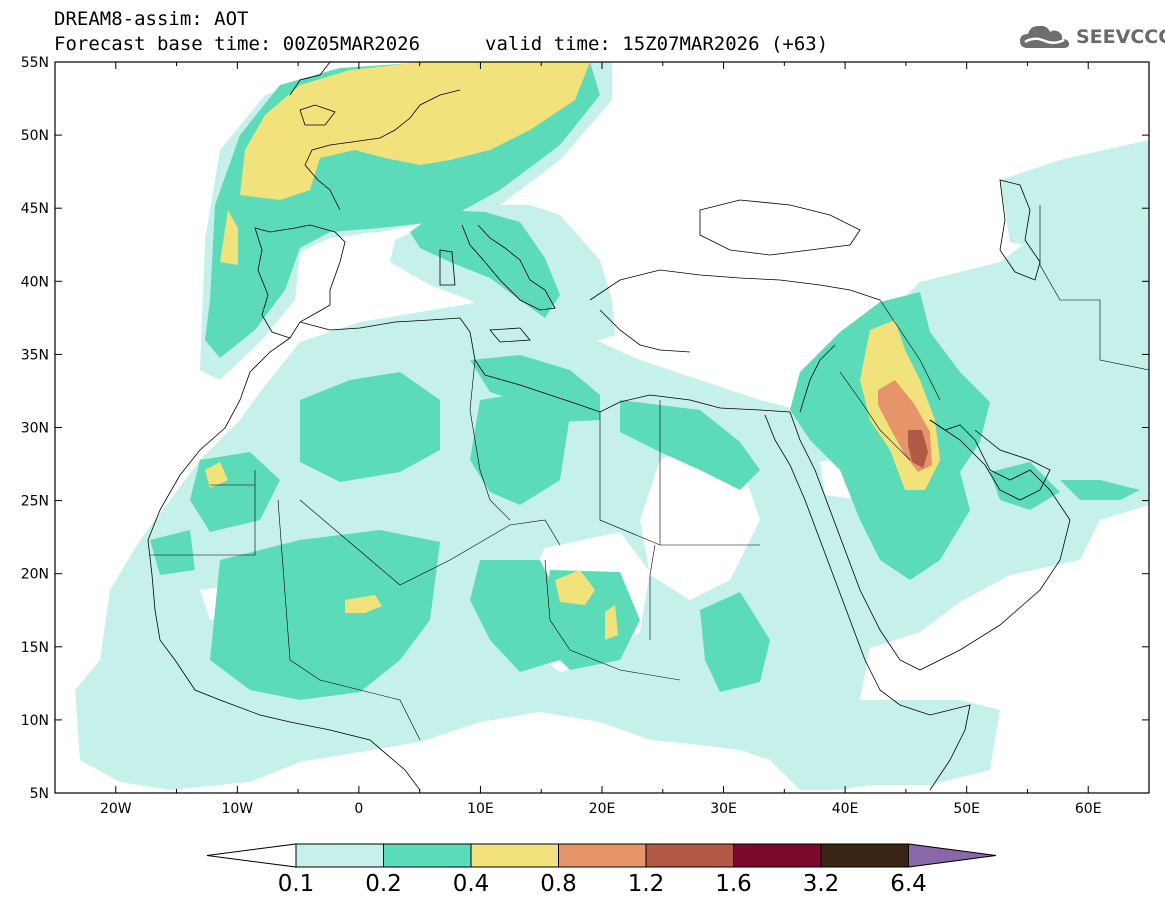  What do you see at coordinates (35, 136) in the screenshot?
I see `lat-label: 50N` at bounding box center [35, 136].